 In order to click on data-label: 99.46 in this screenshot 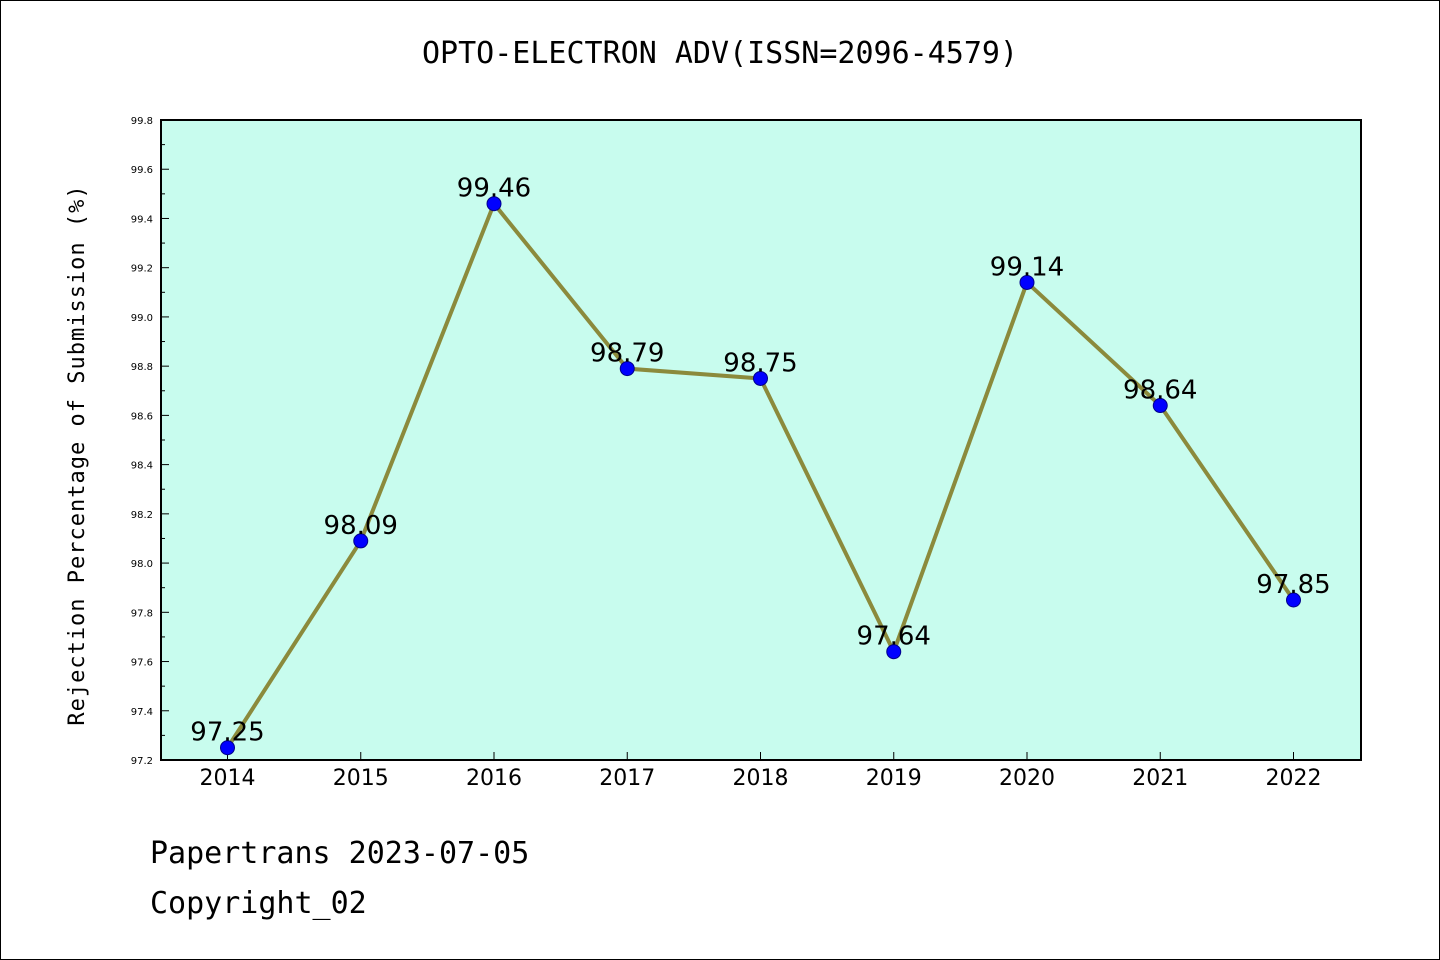, I will do `click(494, 189)`.